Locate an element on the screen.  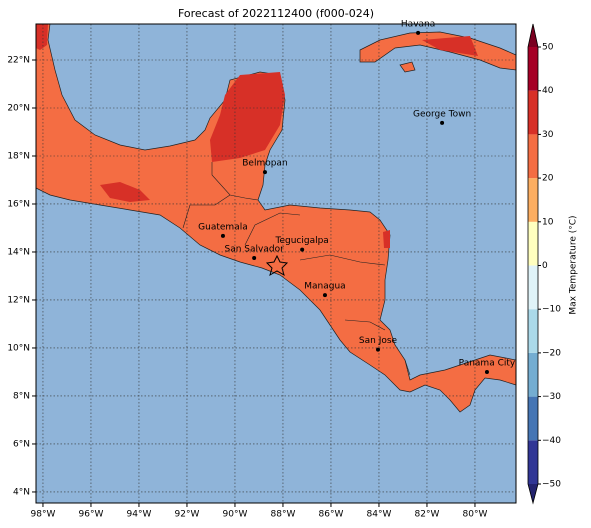
x-tick-label: 80°W is located at coordinates (475, 515).